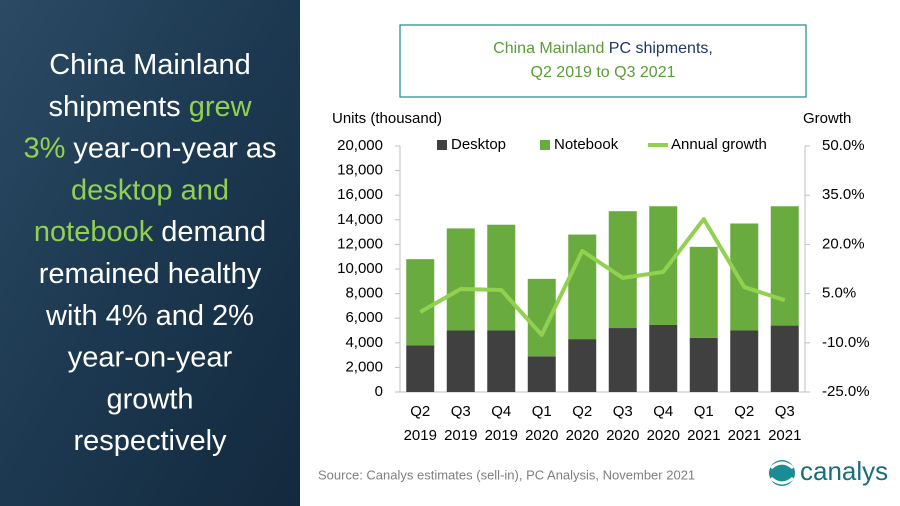 This screenshot has width=900, height=506. I want to click on panel-text: remained healthy, so click(150, 274).